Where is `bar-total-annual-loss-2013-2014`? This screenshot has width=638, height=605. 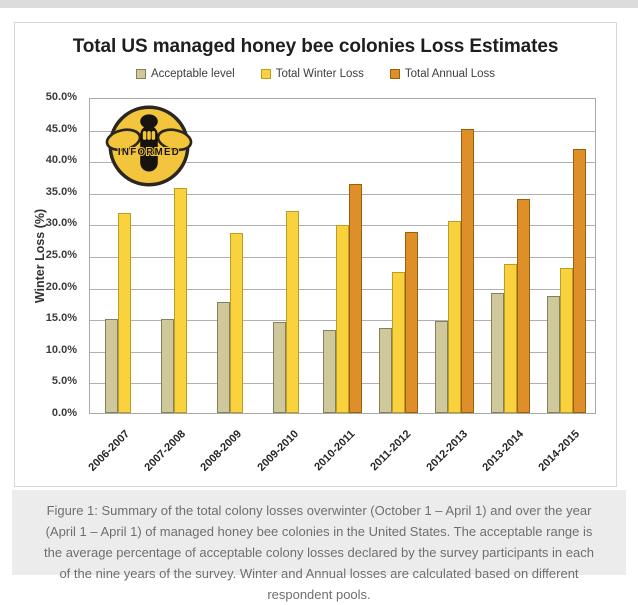
bar-total-annual-loss-2013-2014 is located at coordinates (524, 305).